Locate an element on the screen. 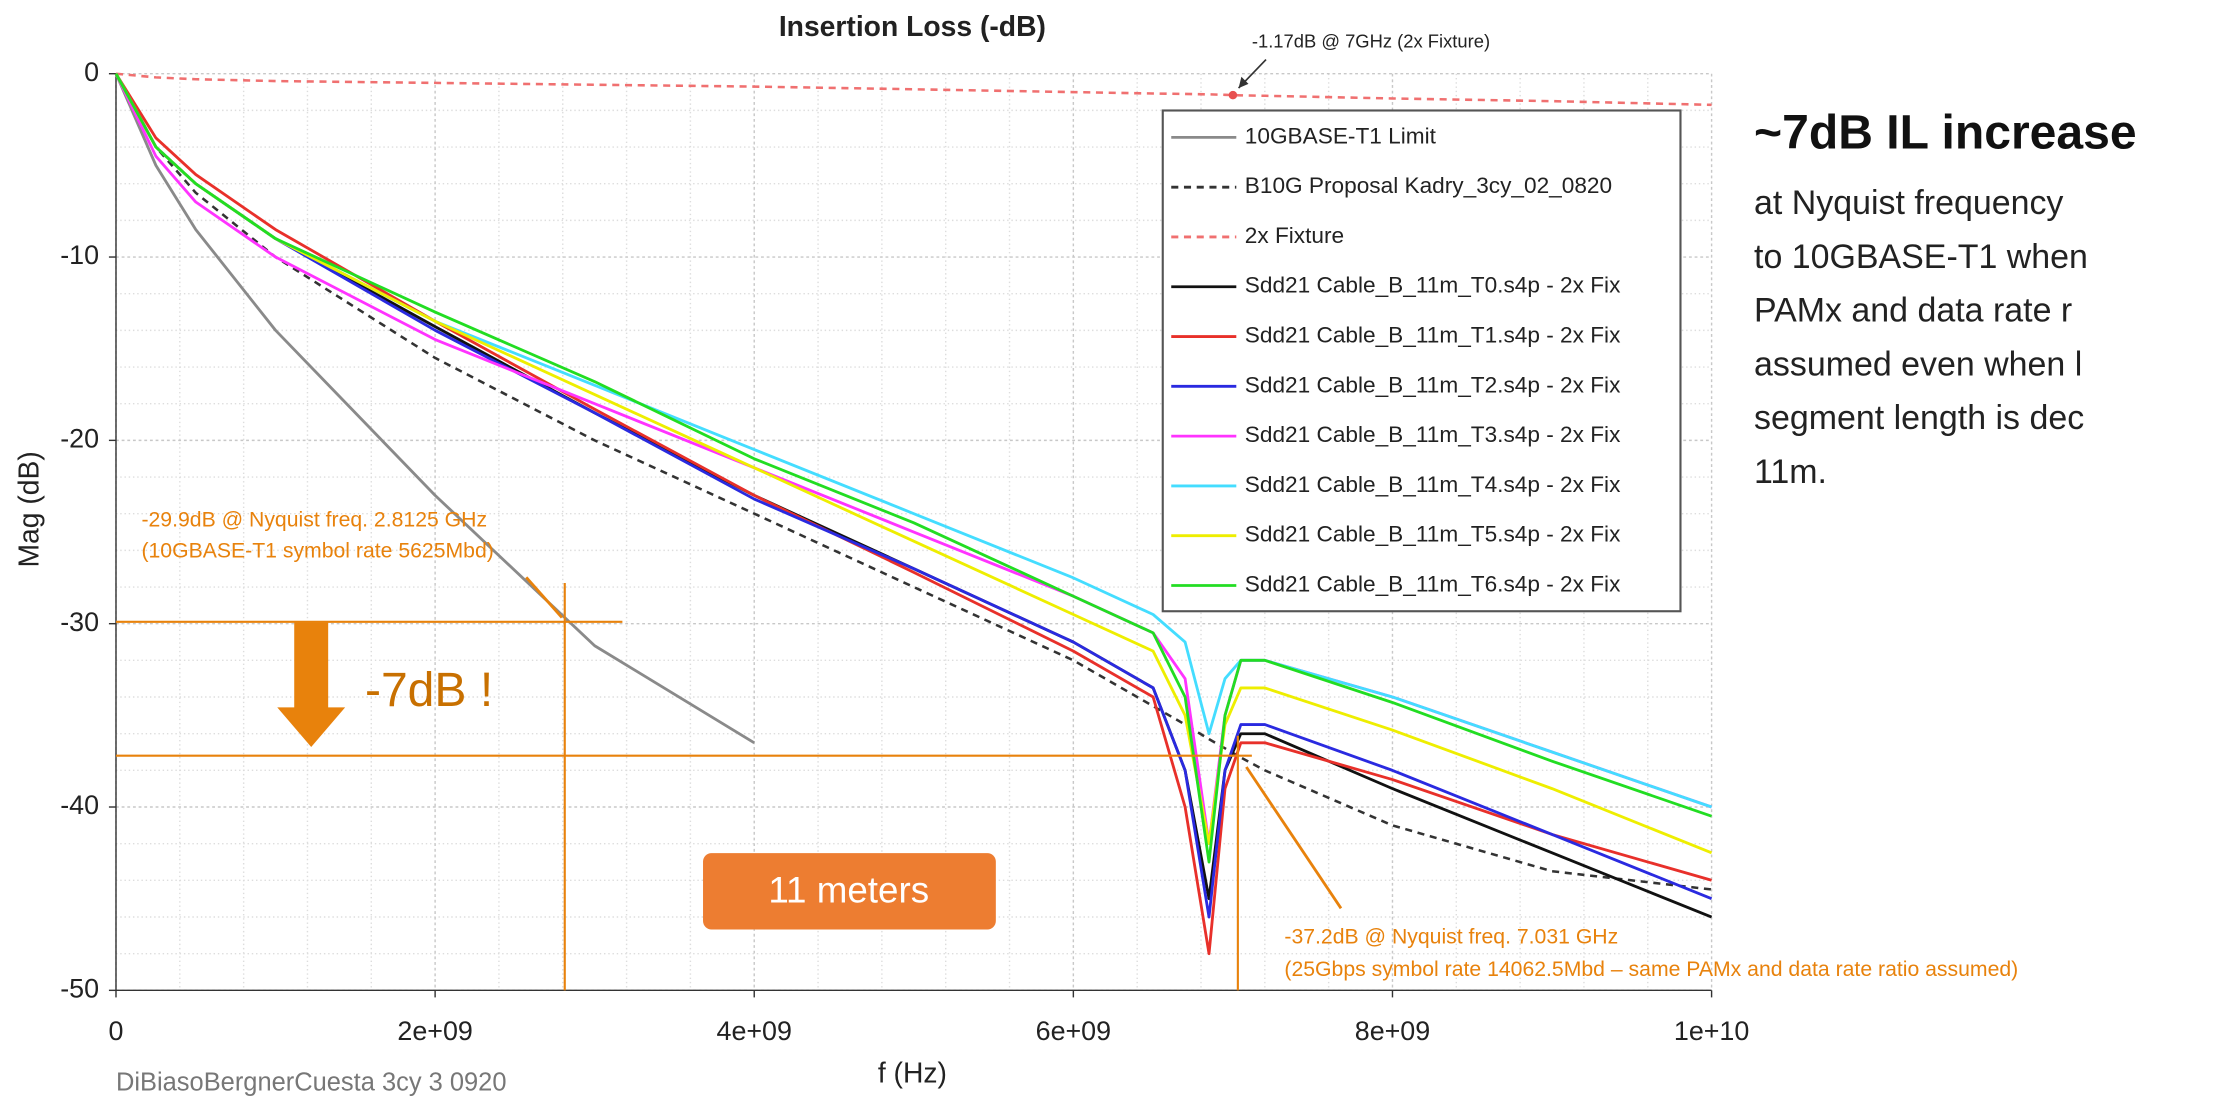 This screenshot has width=2218, height=1098. legend-label: Sdd21 Cable_B_11m_T6.s4p - 2x Fix is located at coordinates (1433, 583).